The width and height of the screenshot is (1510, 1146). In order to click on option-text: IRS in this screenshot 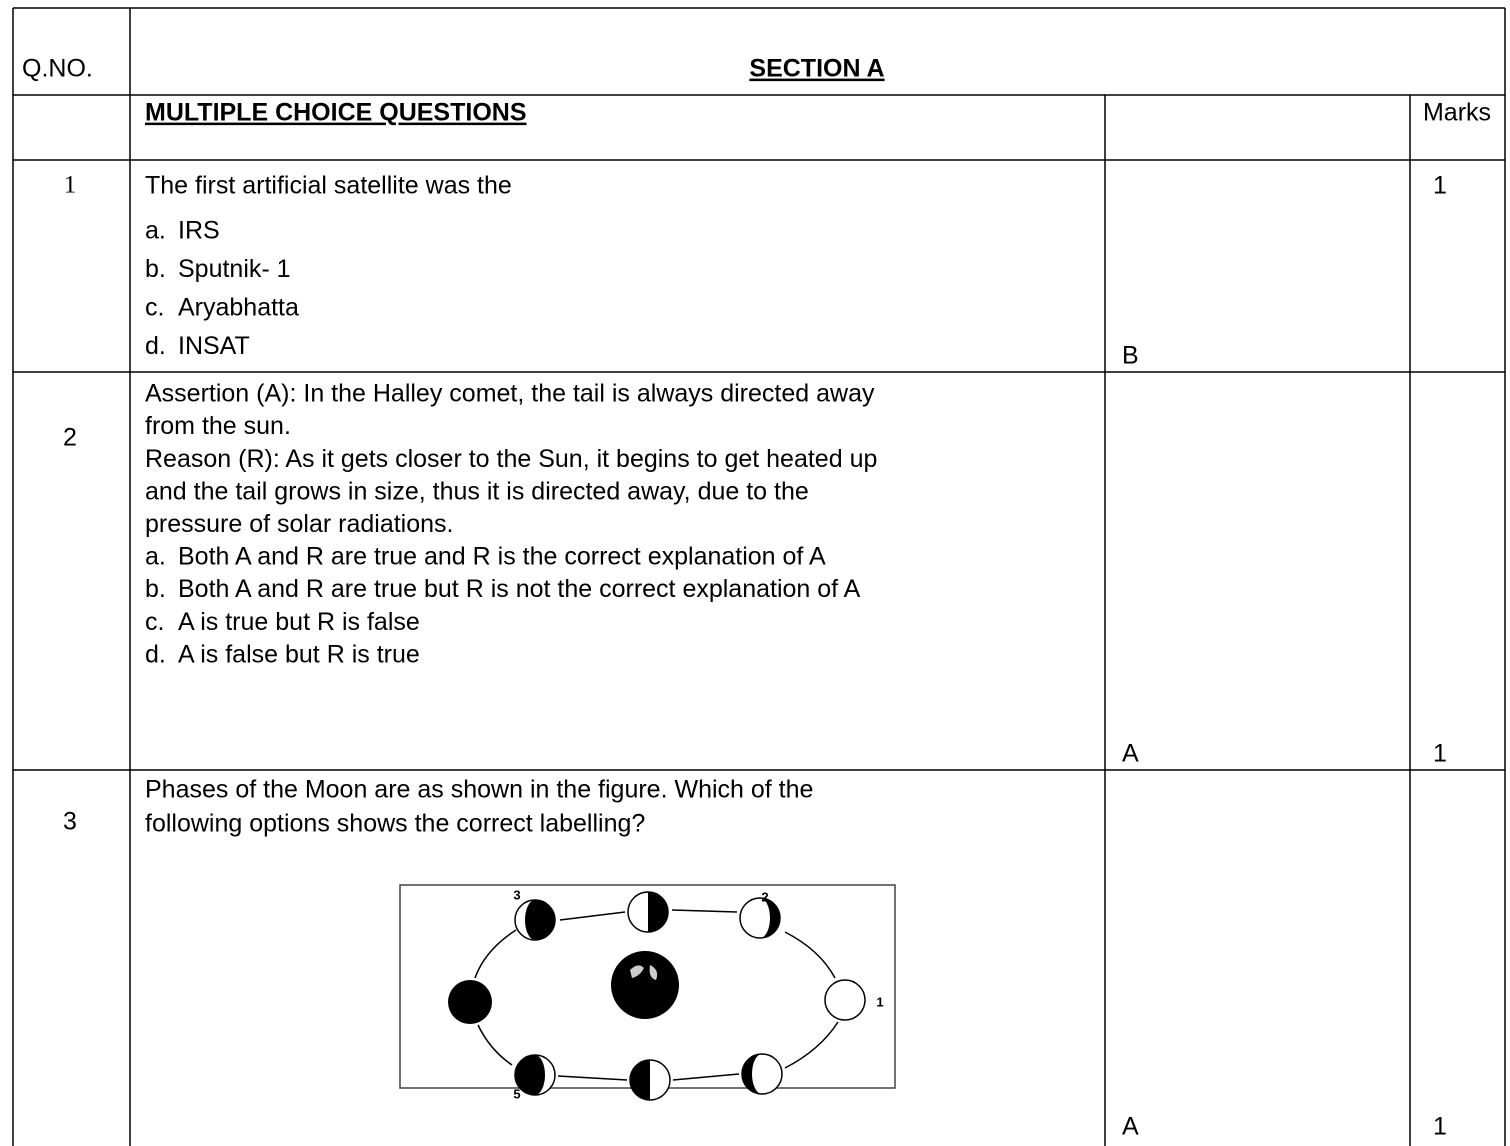, I will do `click(199, 231)`.